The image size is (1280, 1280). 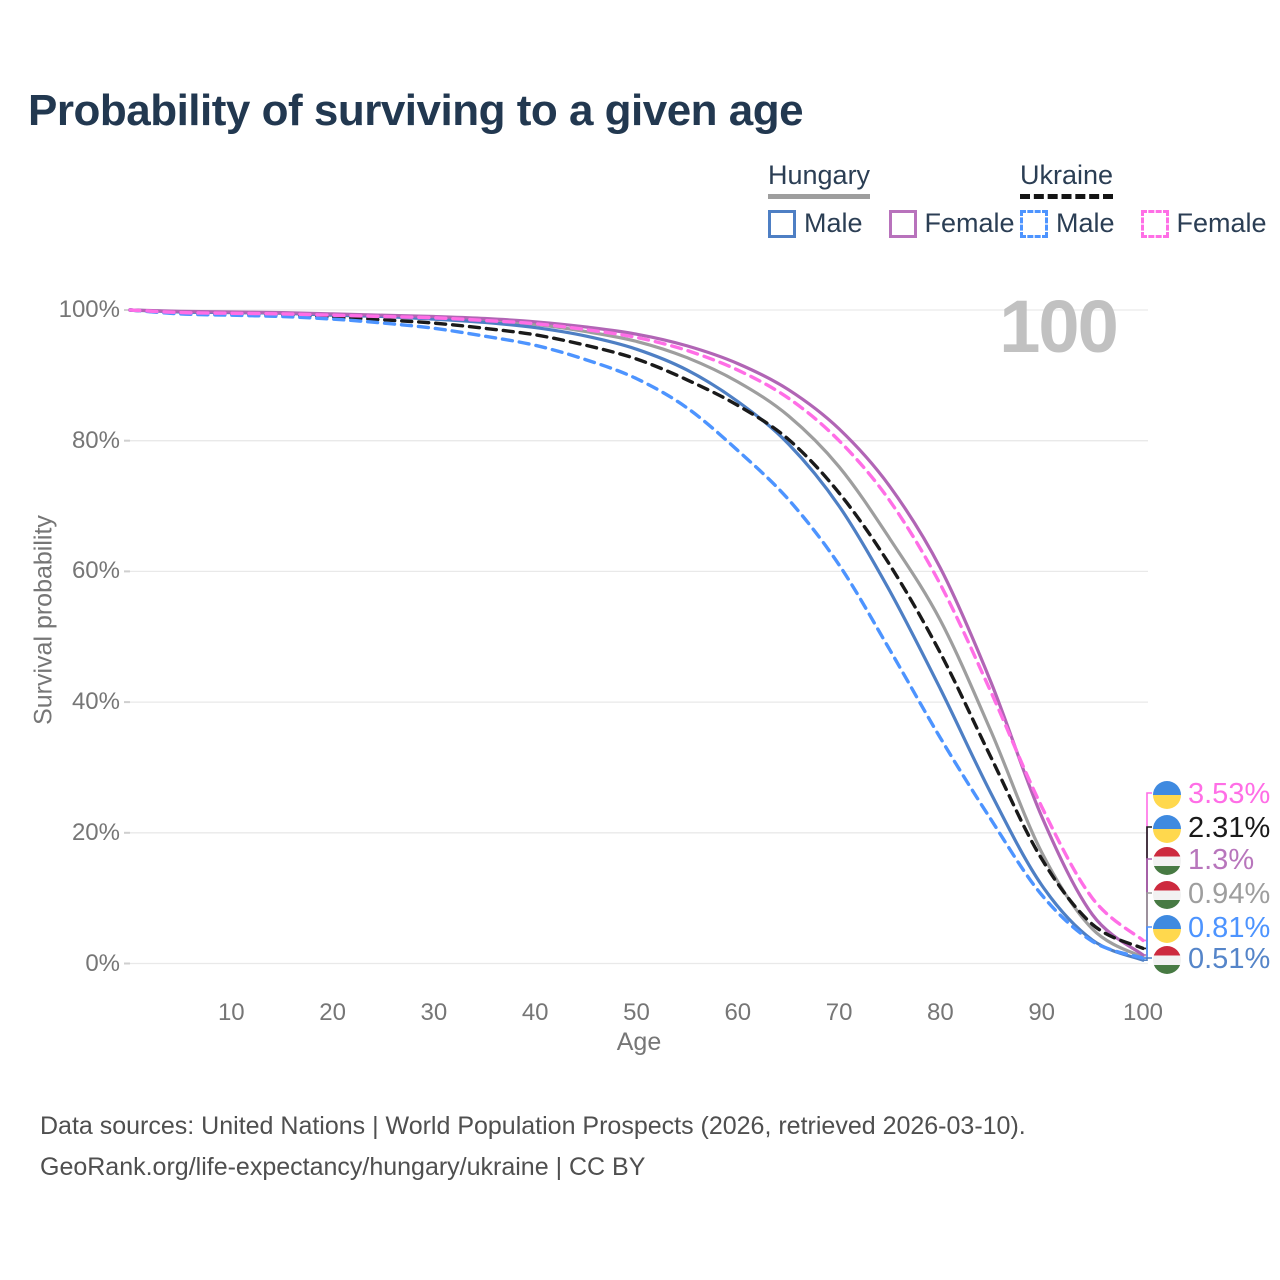 I want to click on legend-item-hungary-female: Female, so click(x=951, y=223).